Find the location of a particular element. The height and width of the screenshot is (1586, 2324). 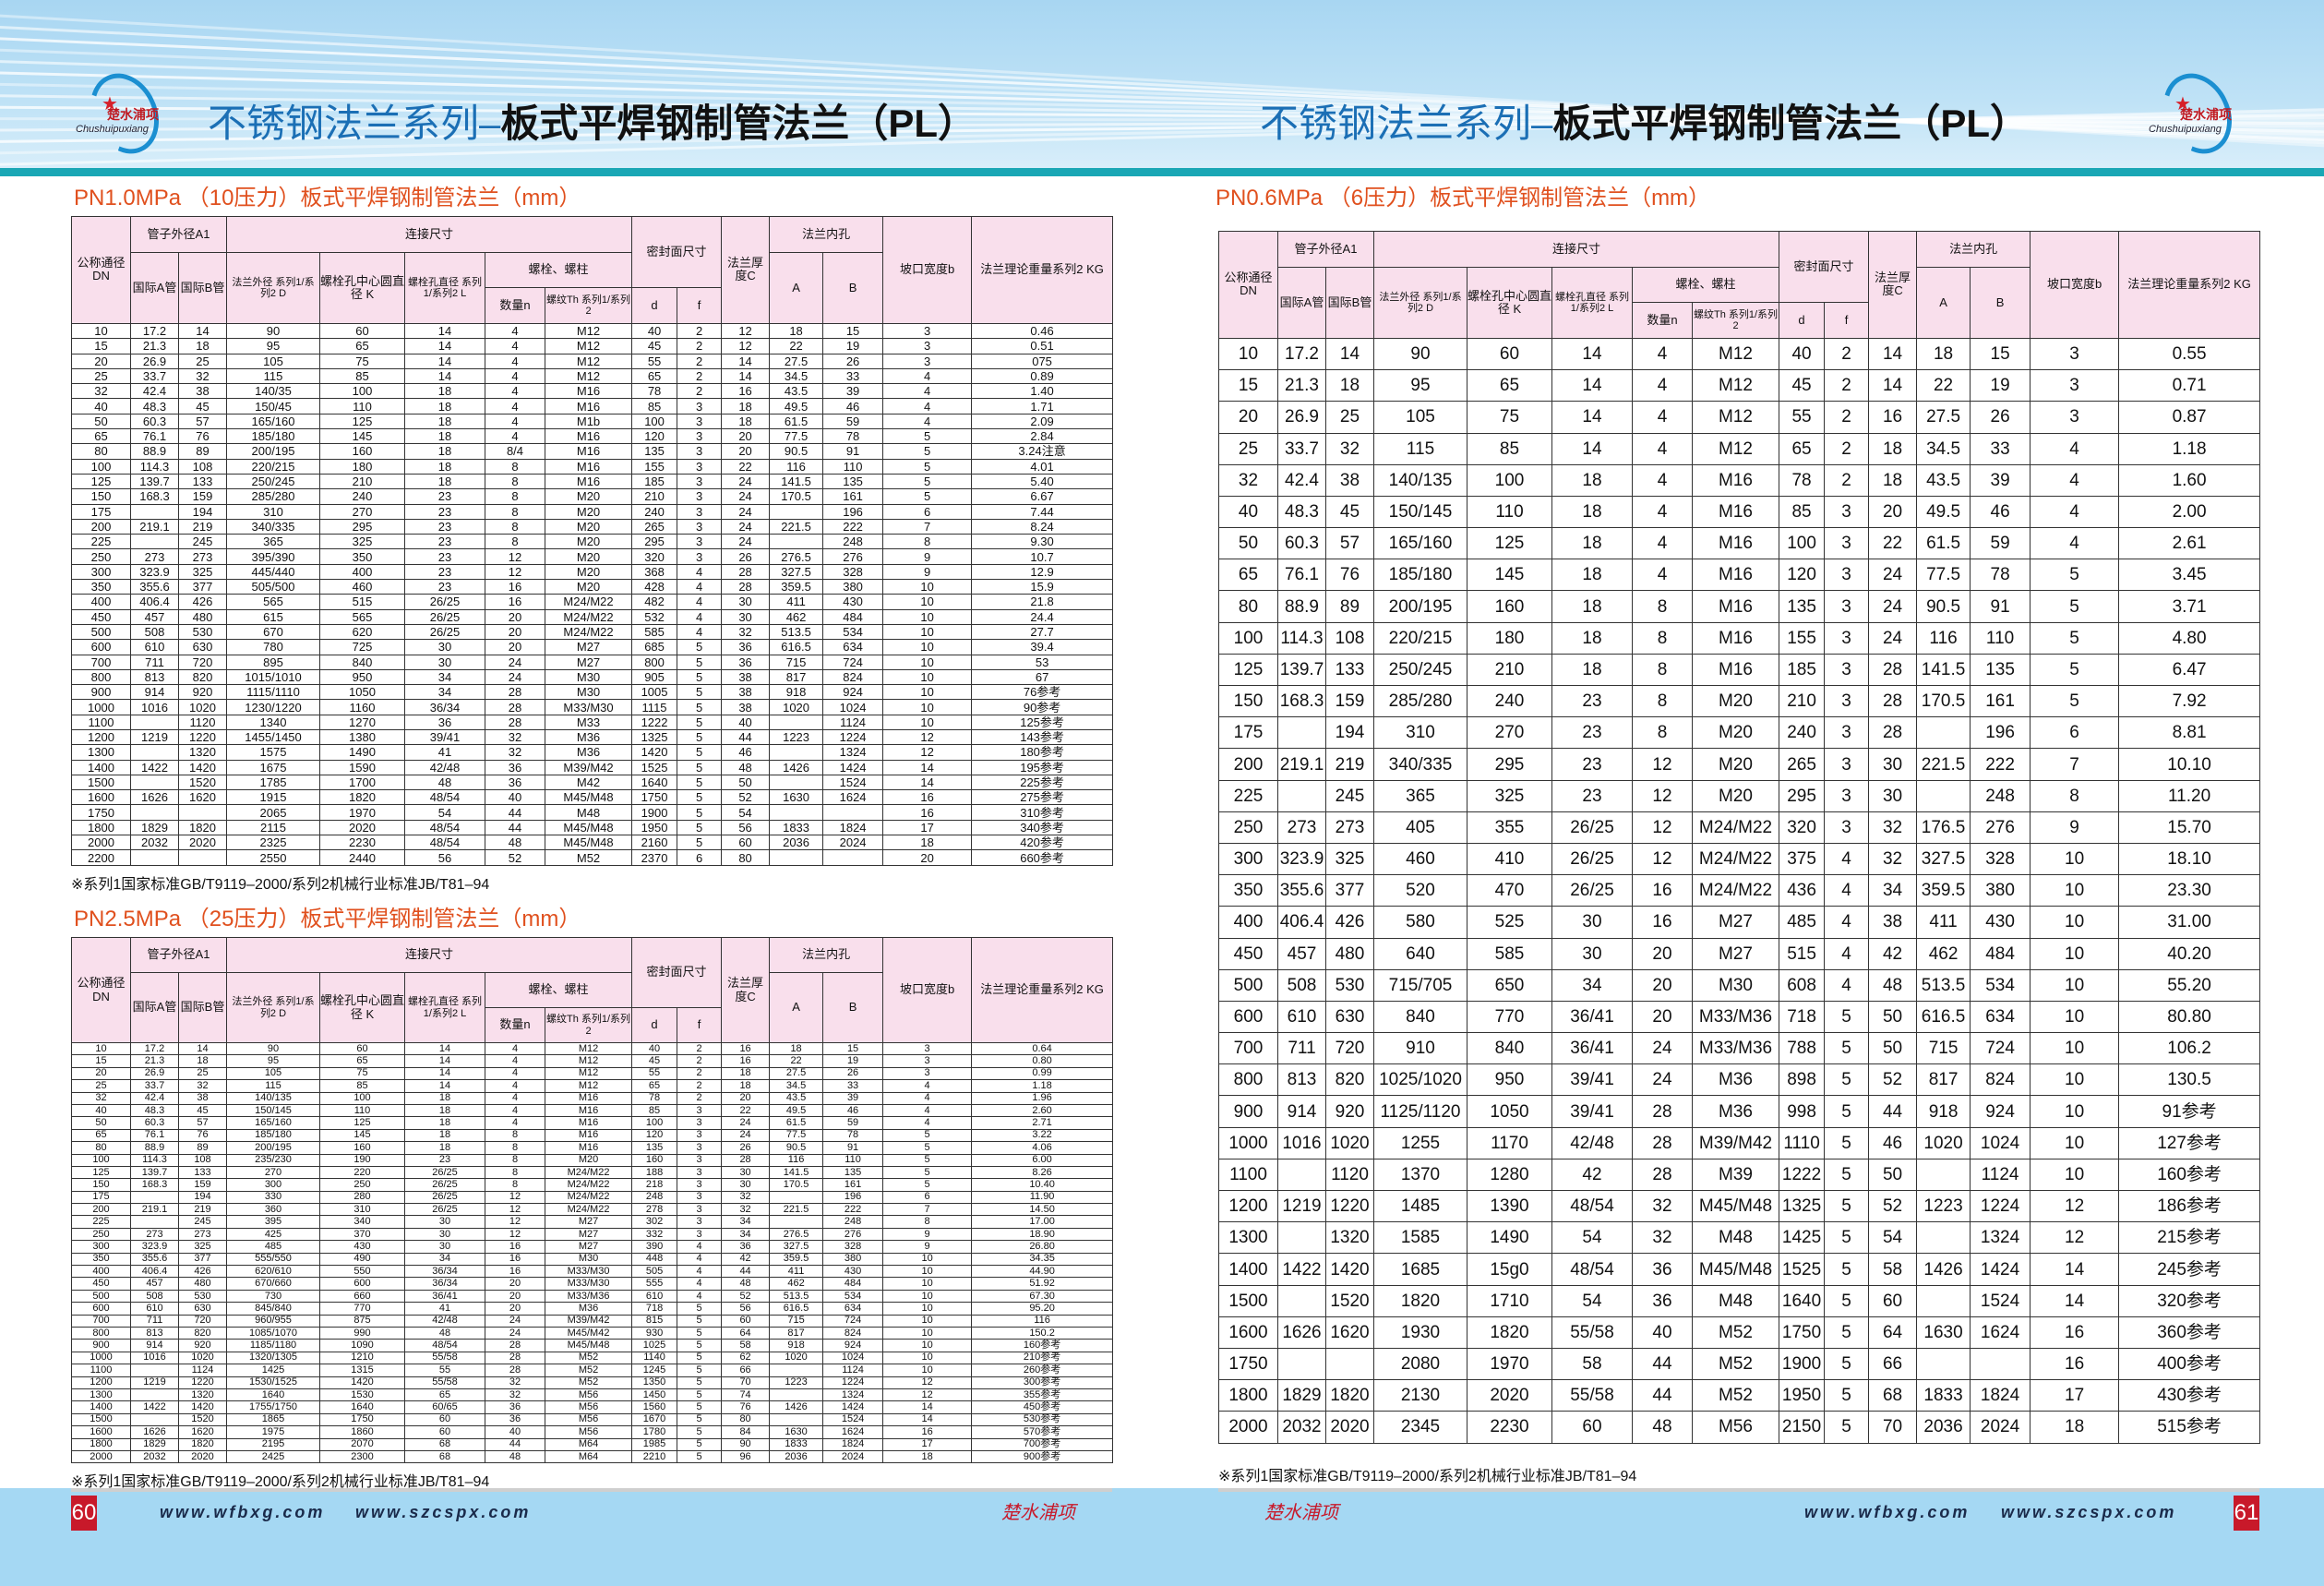

cell-bevel: 10 is located at coordinates (927, 1333).